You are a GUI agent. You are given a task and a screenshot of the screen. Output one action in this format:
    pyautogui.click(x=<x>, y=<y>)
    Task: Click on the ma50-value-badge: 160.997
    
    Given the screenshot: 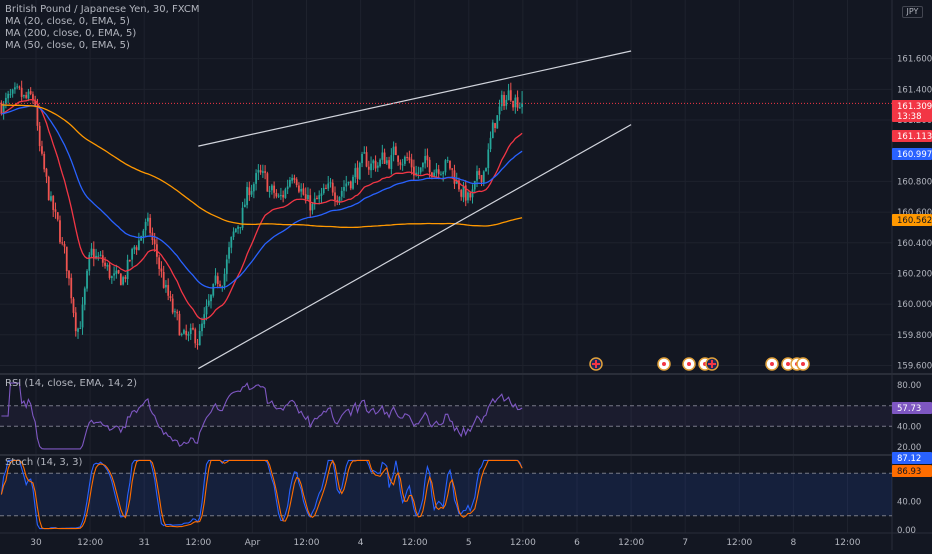 What is the action you would take?
    pyautogui.click(x=912, y=154)
    